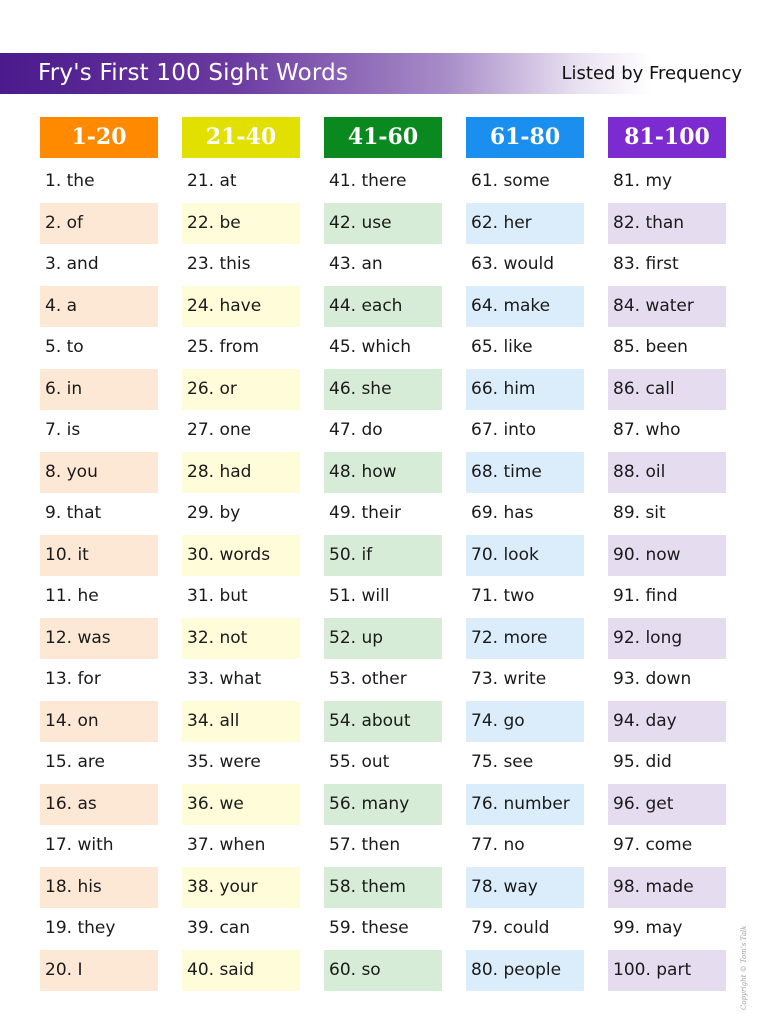 Image resolution: width=768 pixels, height=1024 pixels. Describe the element at coordinates (356, 264) in the screenshot. I see `word-item: 43. an` at that location.